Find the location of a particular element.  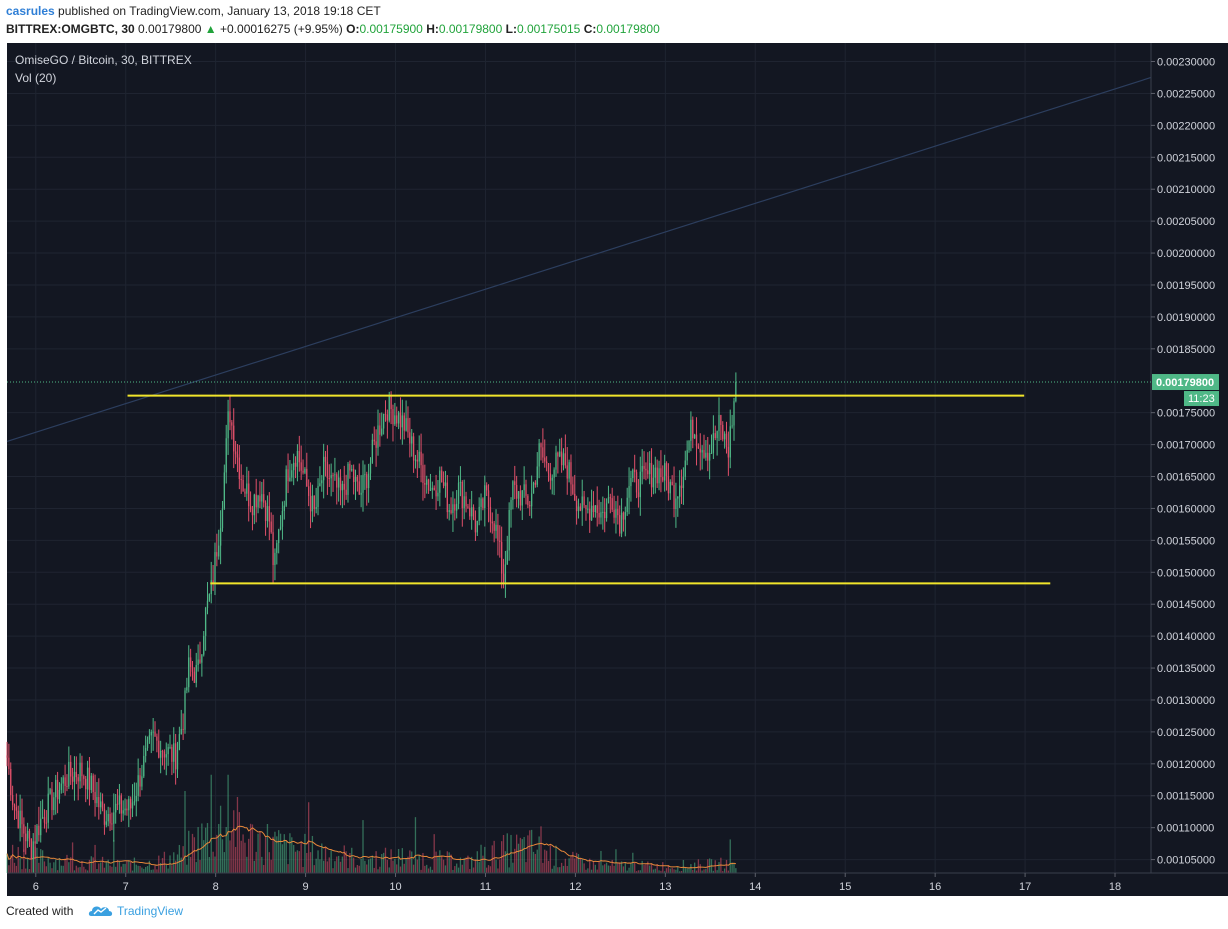

close-value: 0.00179800 is located at coordinates (628, 29).